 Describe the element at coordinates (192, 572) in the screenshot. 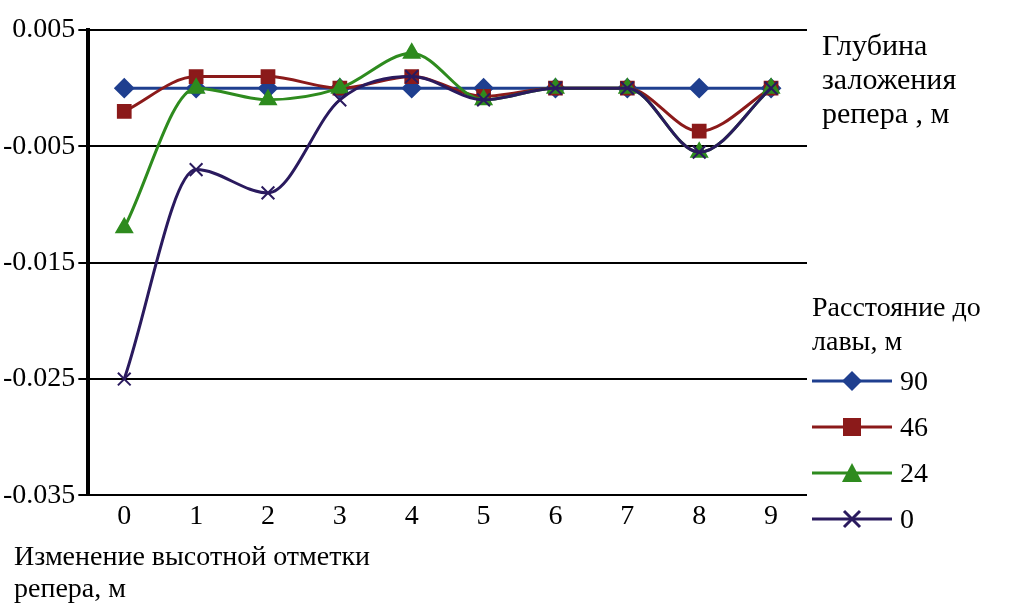

I see `y-axis-title: Изменение высотной отметки репера, м` at that location.